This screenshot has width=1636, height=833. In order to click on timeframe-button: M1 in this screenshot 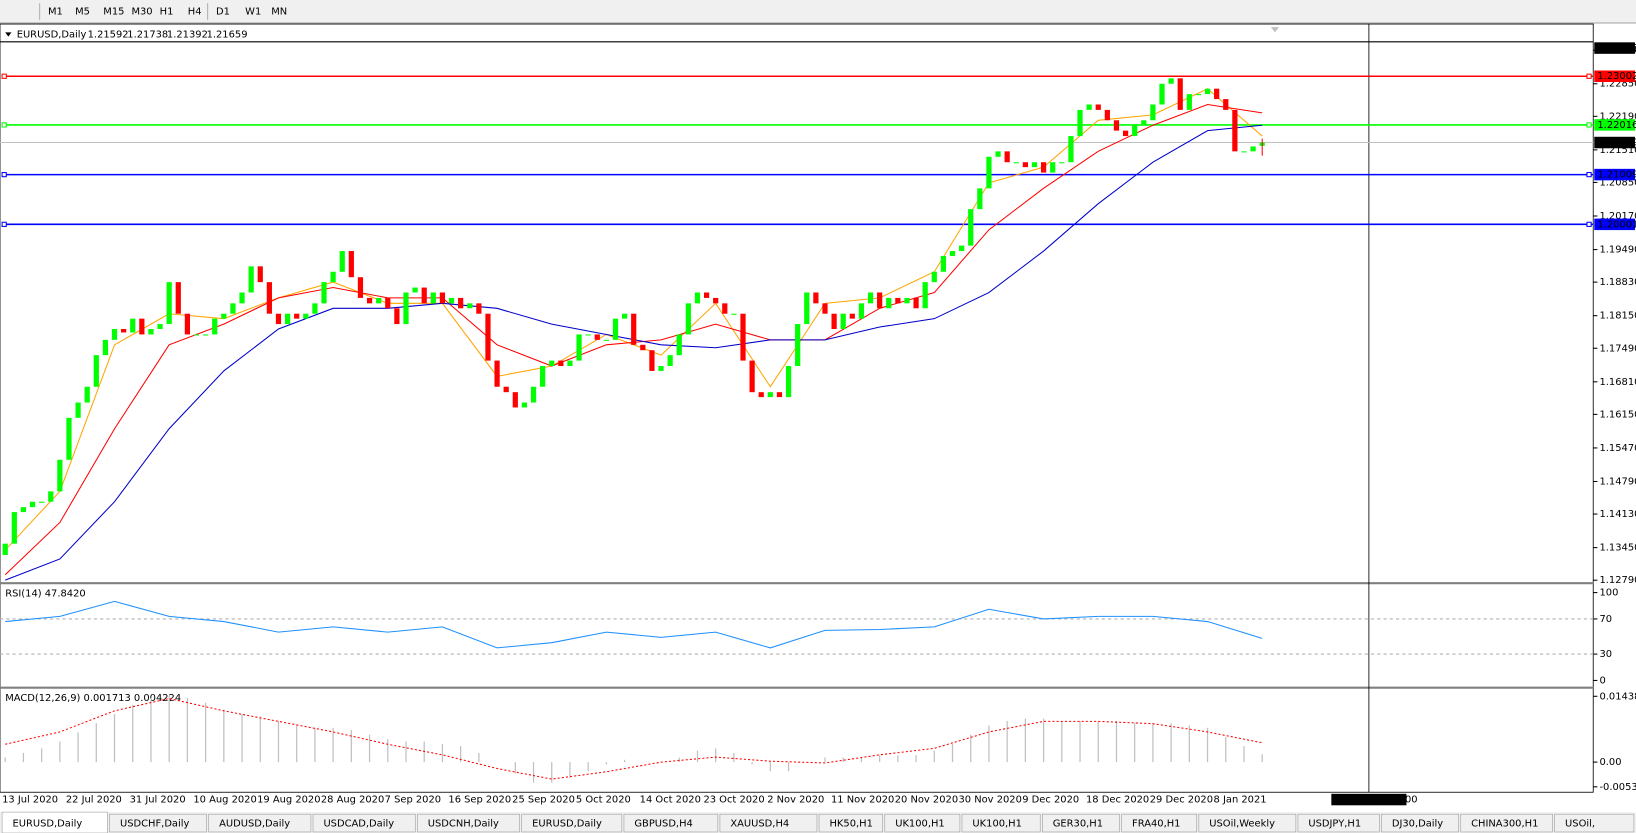, I will do `click(55, 11)`.